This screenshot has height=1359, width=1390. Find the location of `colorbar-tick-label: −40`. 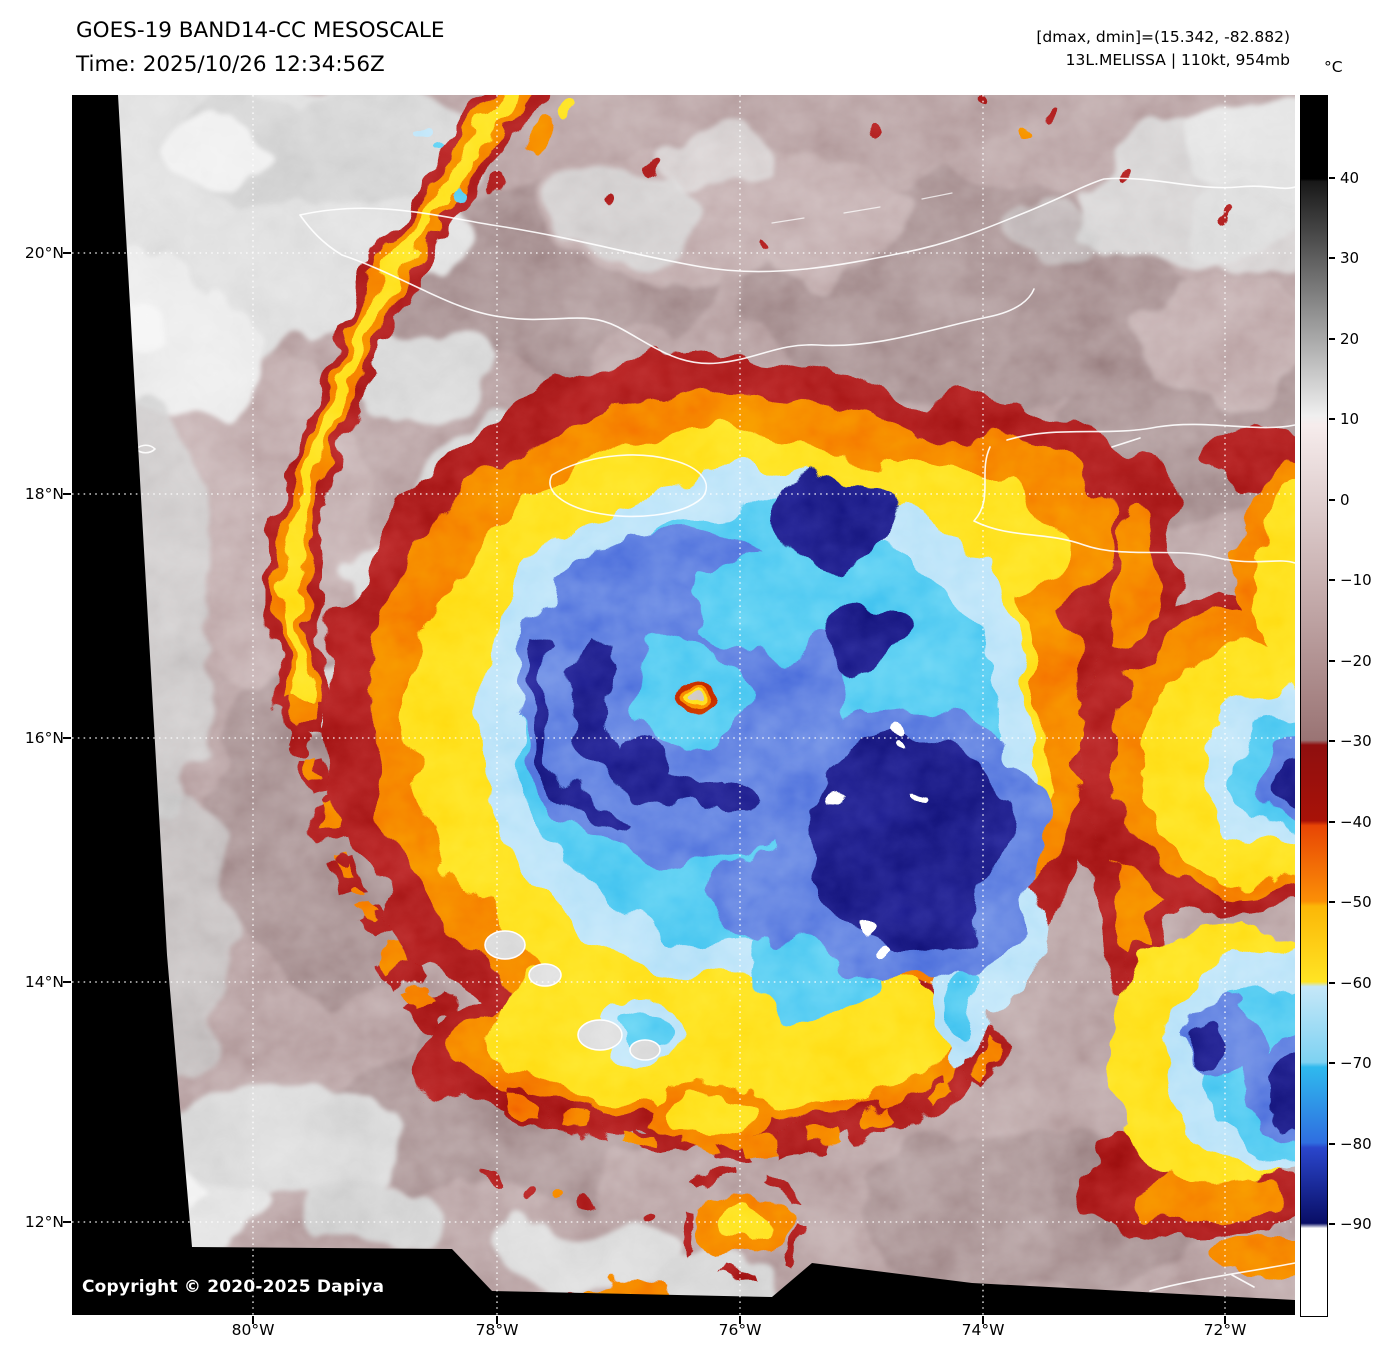

colorbar-tick-label: −40 is located at coordinates (1356, 822).